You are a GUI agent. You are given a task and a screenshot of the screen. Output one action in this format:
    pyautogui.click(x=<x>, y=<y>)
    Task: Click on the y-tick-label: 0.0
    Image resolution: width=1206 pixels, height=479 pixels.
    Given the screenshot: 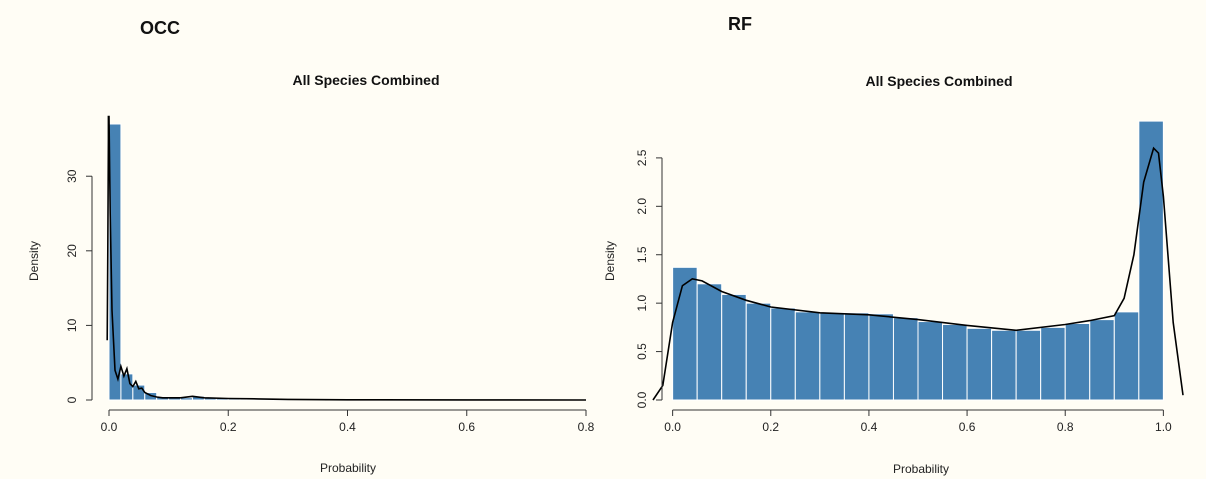 What is the action you would take?
    pyautogui.click(x=642, y=399)
    